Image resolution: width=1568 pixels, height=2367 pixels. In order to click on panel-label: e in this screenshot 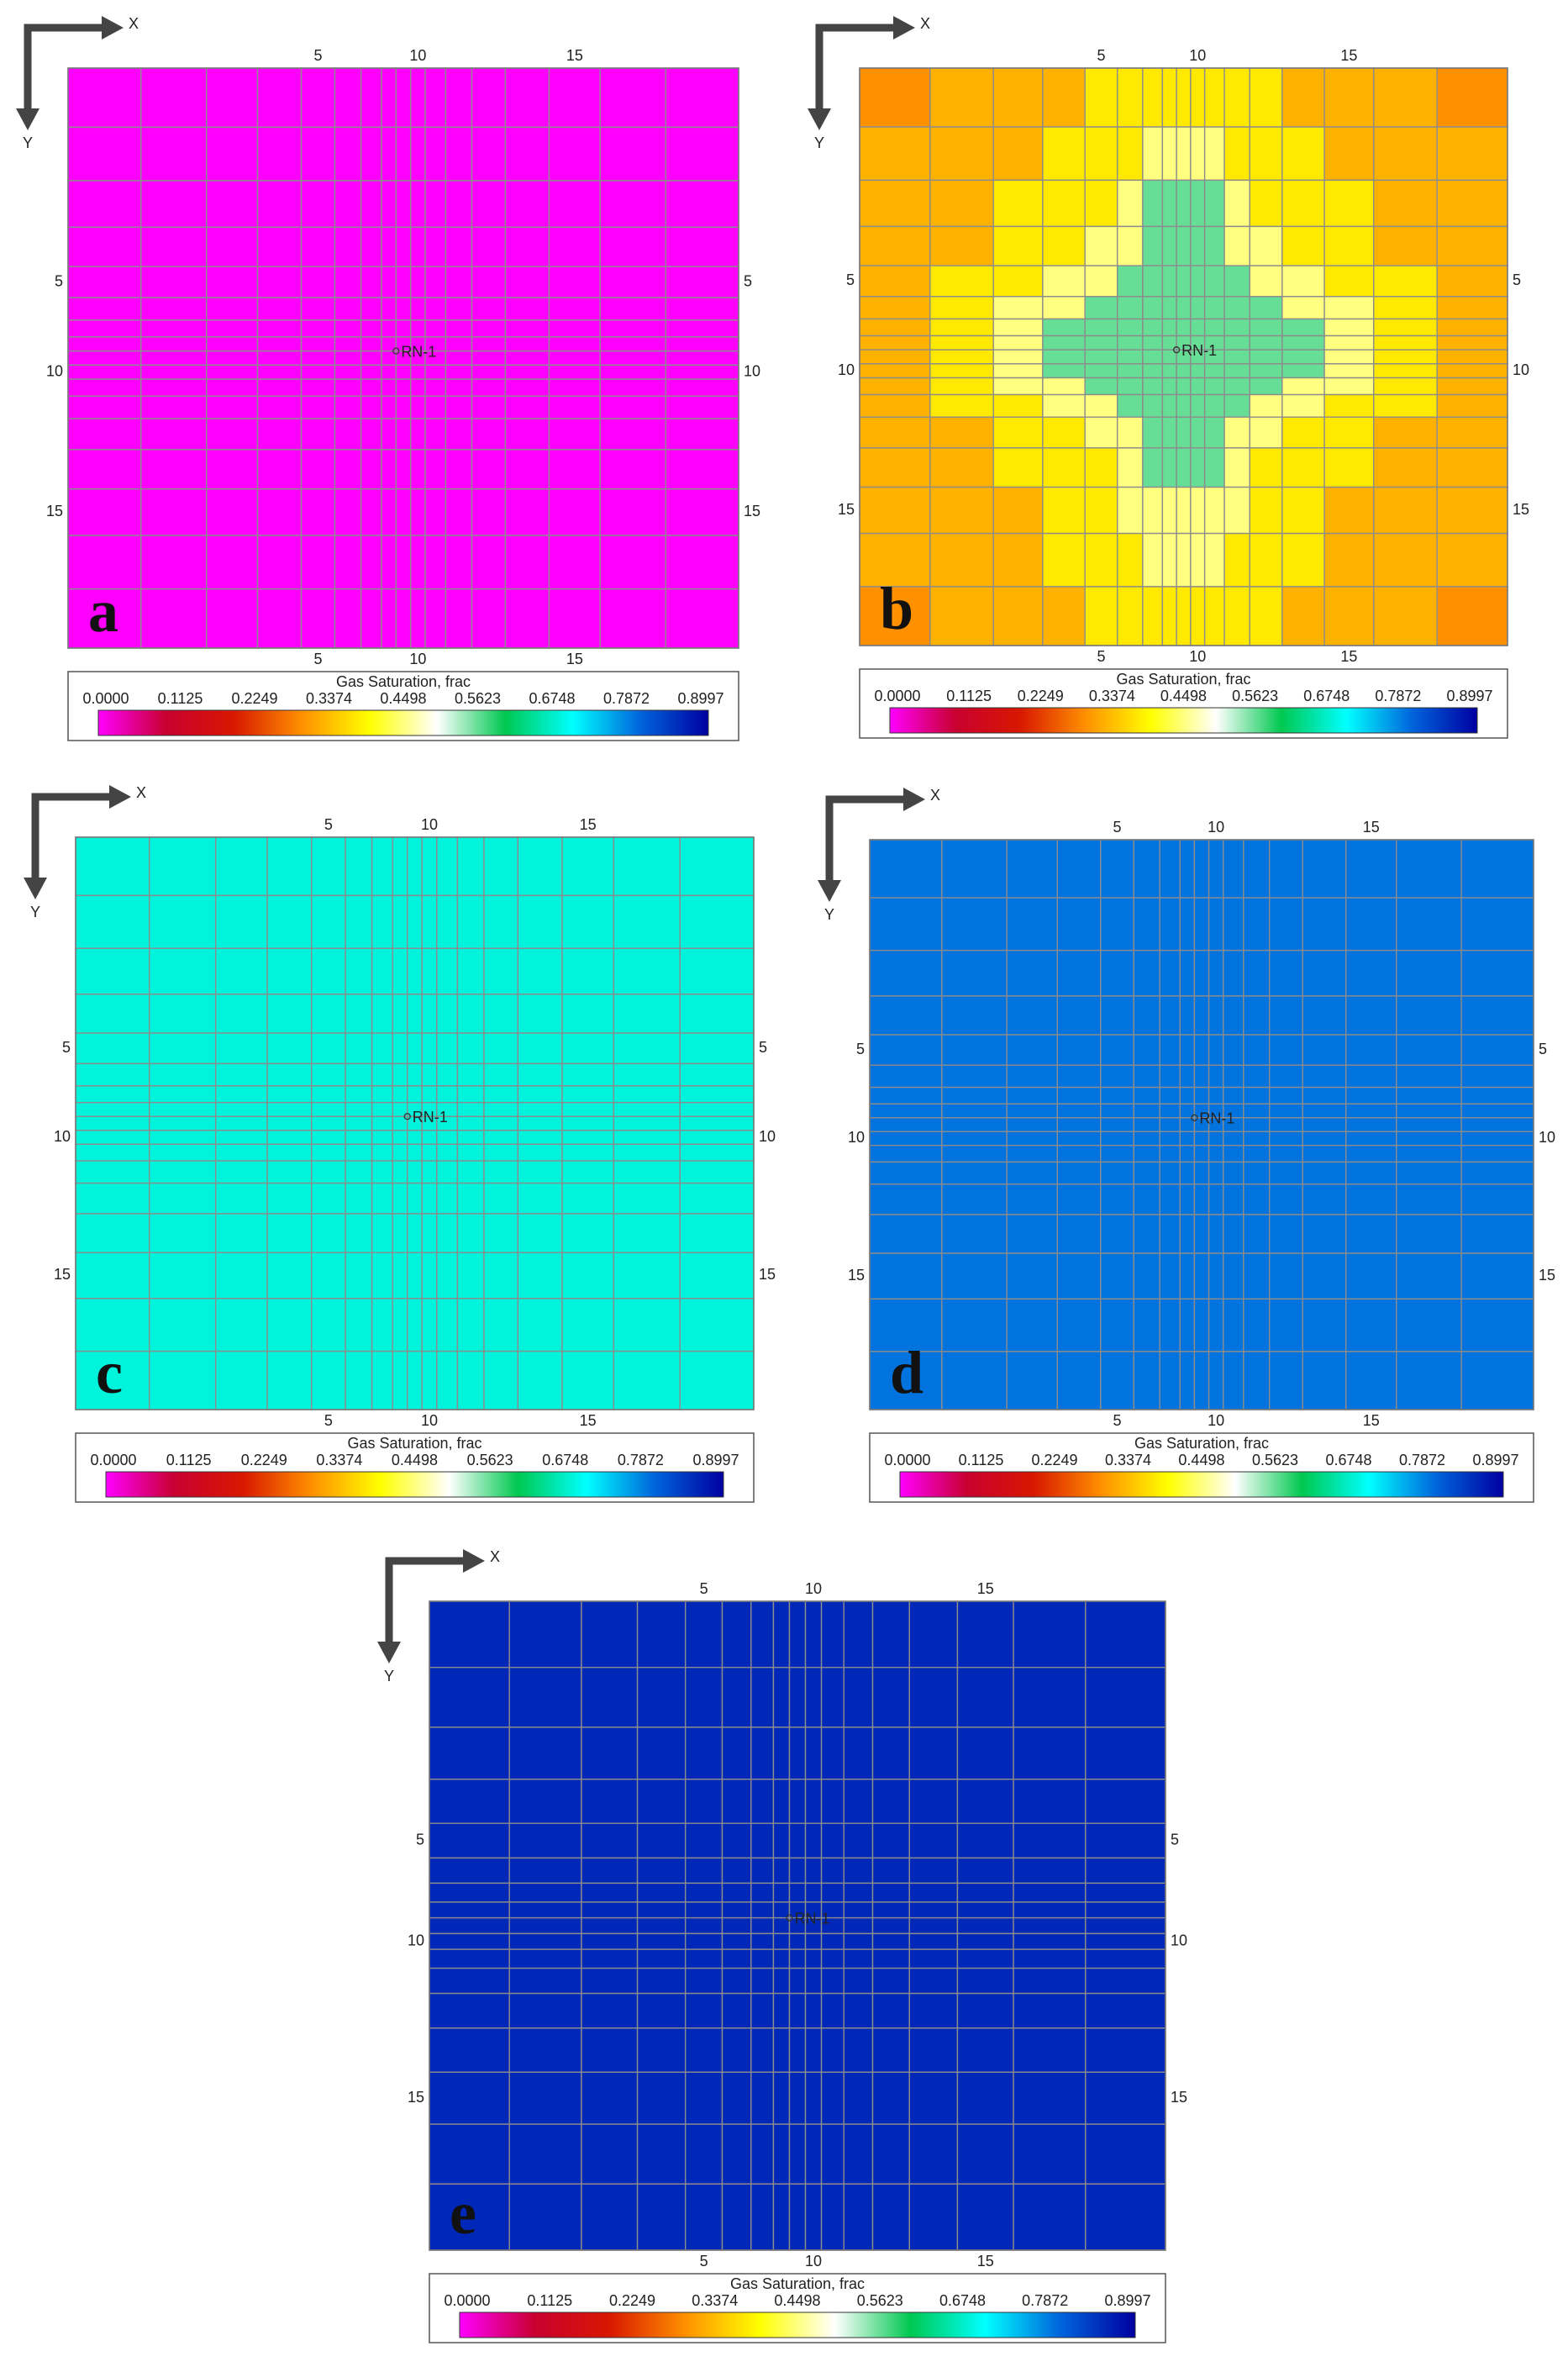, I will do `click(463, 2213)`.